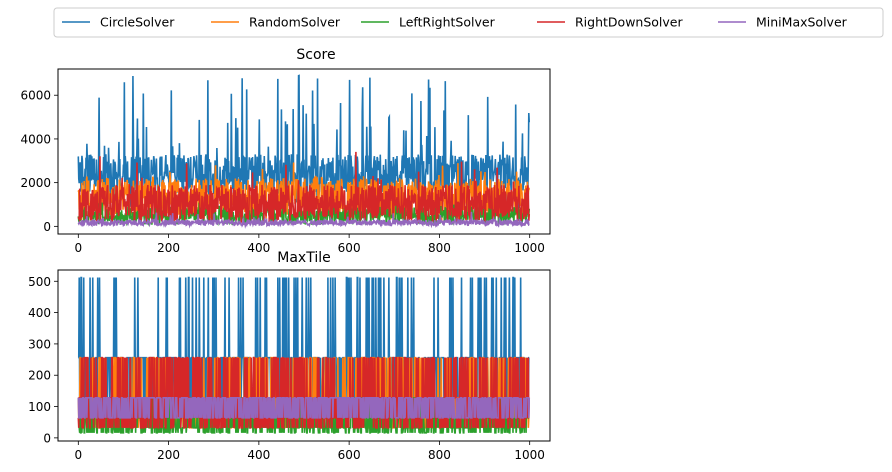 This screenshot has width=892, height=472. Describe the element at coordinates (439, 248) in the screenshot. I see `score-xtick-label: 800` at that location.